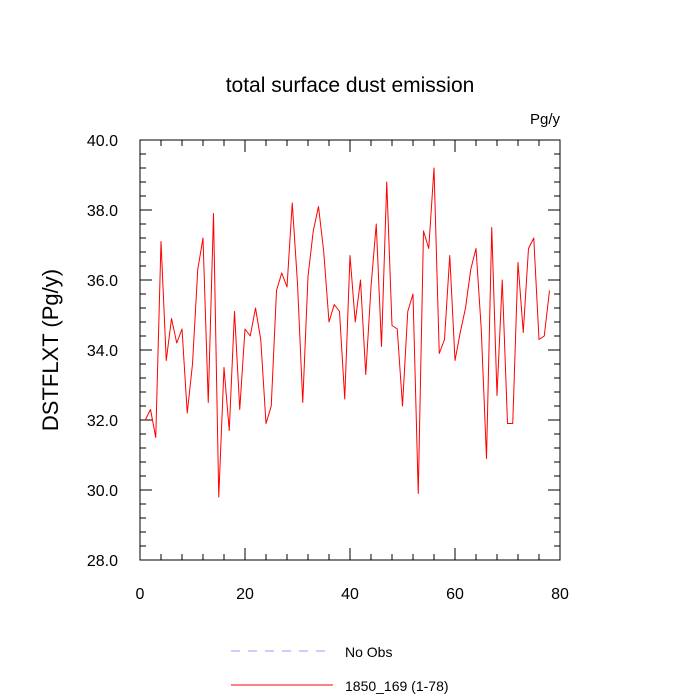 The width and height of the screenshot is (700, 700). Describe the element at coordinates (102, 561) in the screenshot. I see `y-tick-label: 28.0` at that location.